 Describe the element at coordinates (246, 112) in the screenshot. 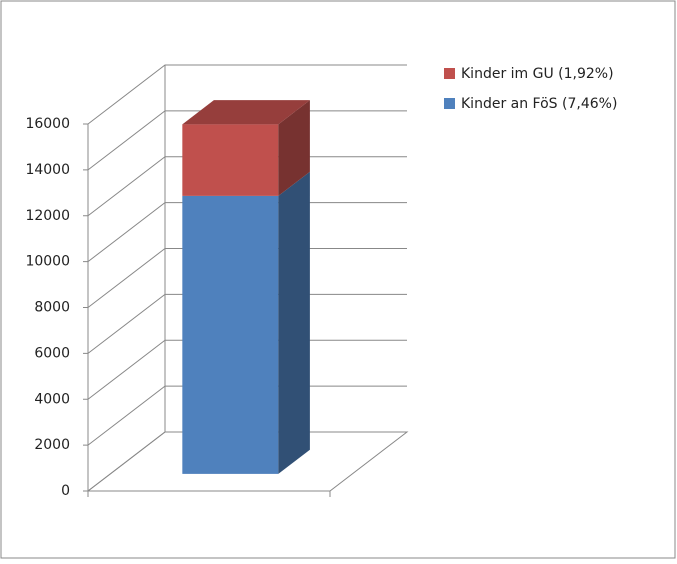

I see `bar-top` at that location.